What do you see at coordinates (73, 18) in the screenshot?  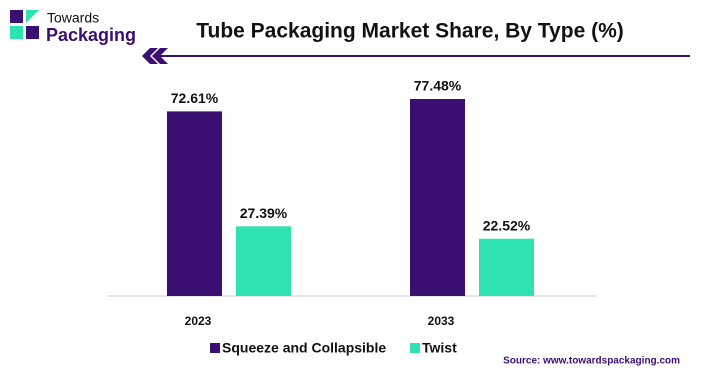 I see `logo-text: Towards` at bounding box center [73, 18].